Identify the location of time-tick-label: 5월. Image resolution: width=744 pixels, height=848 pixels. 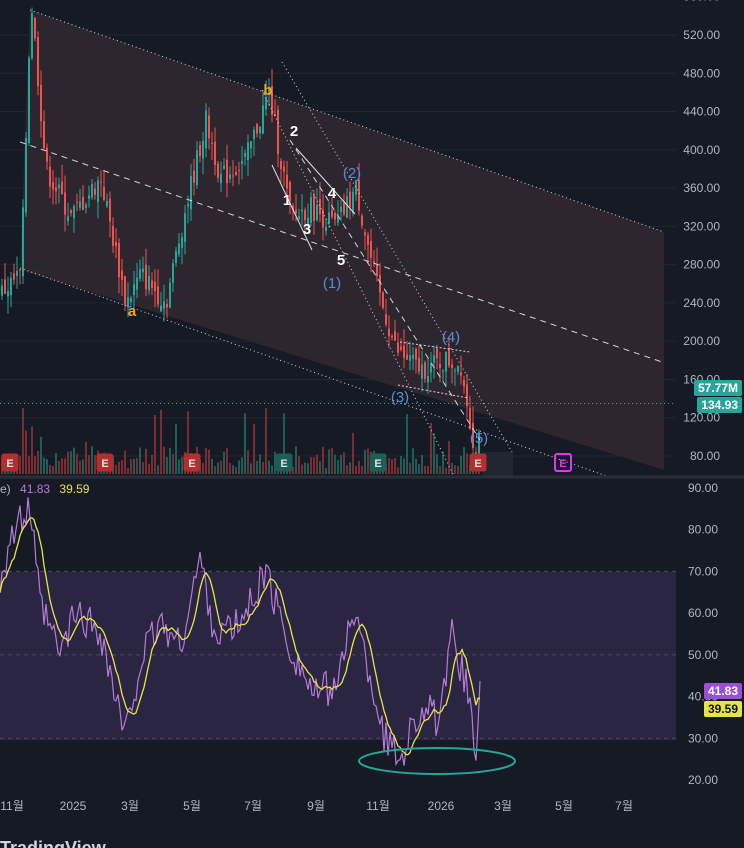
(564, 806).